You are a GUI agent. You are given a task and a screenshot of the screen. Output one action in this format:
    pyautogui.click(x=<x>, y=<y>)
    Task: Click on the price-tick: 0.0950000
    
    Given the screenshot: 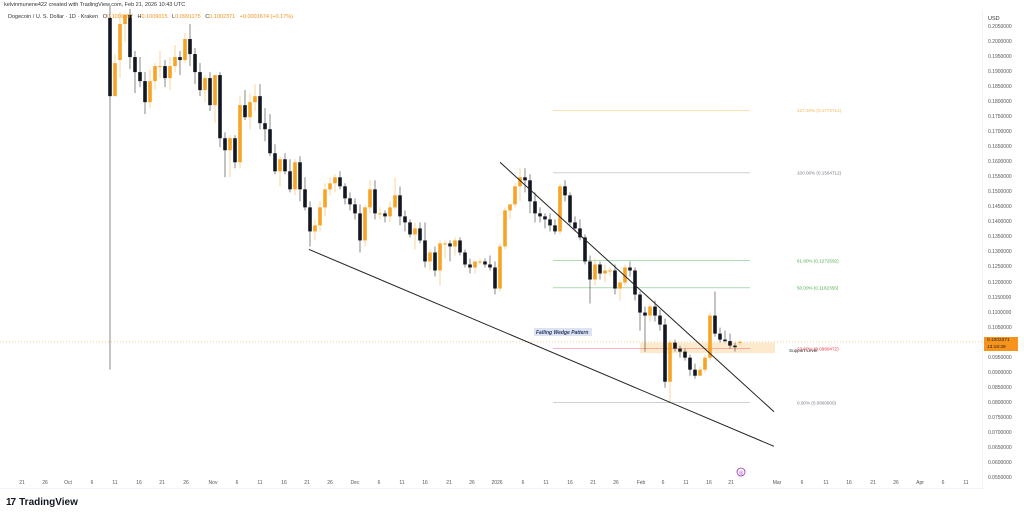 What is the action you would take?
    pyautogui.click(x=1000, y=357)
    